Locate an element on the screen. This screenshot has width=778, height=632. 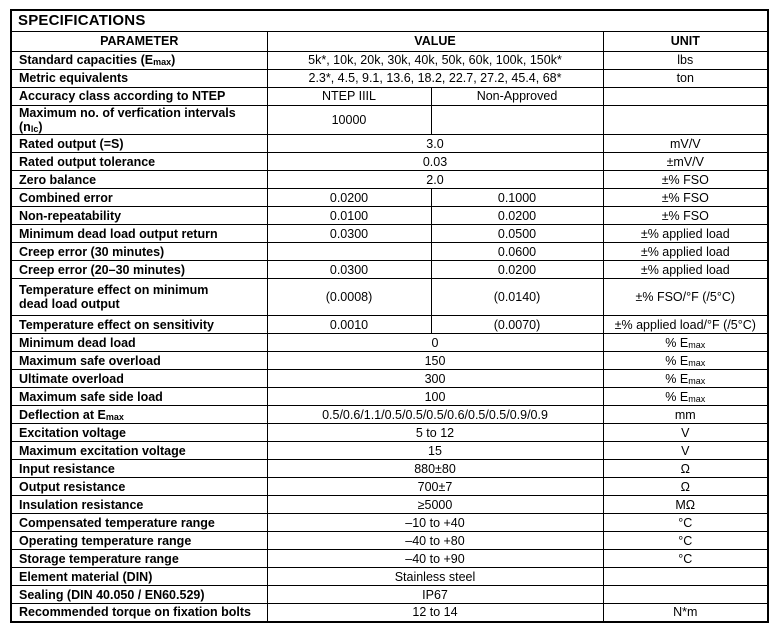
value-cell-left: NTEP IIIL is located at coordinates (349, 96).